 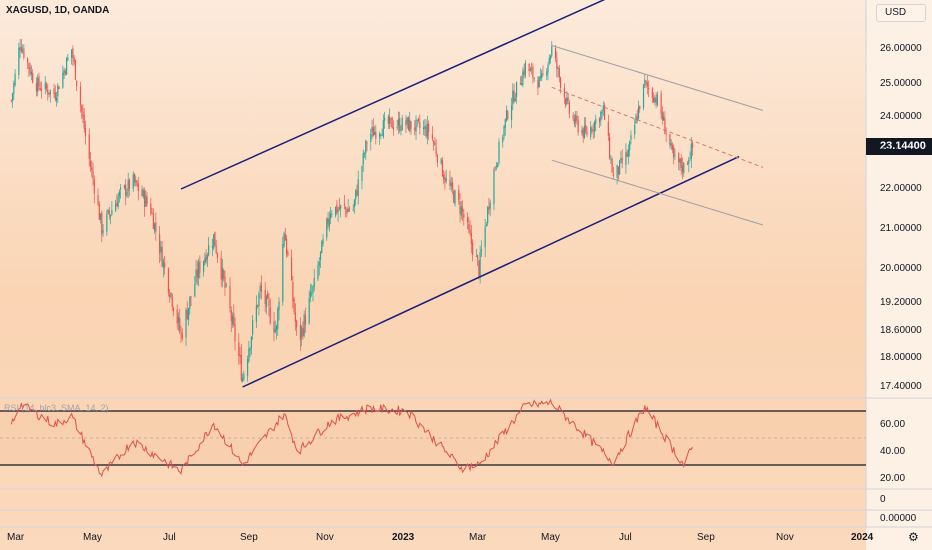 I want to click on price-axis-label: 21.00000, so click(x=901, y=228).